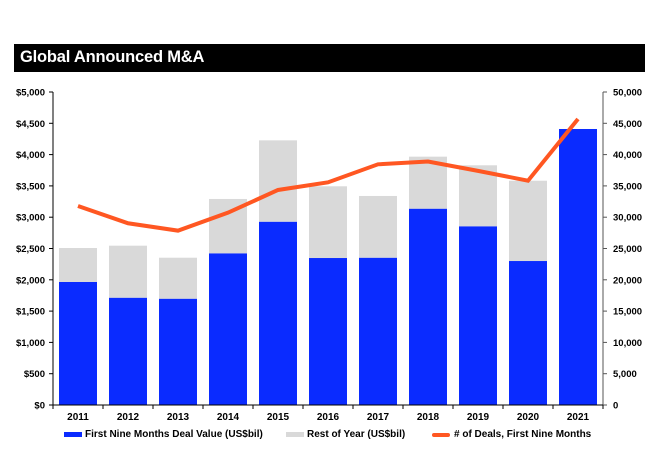 The height and width of the screenshot is (464, 665). I want to click on legend-swatch-gray, so click(295, 434).